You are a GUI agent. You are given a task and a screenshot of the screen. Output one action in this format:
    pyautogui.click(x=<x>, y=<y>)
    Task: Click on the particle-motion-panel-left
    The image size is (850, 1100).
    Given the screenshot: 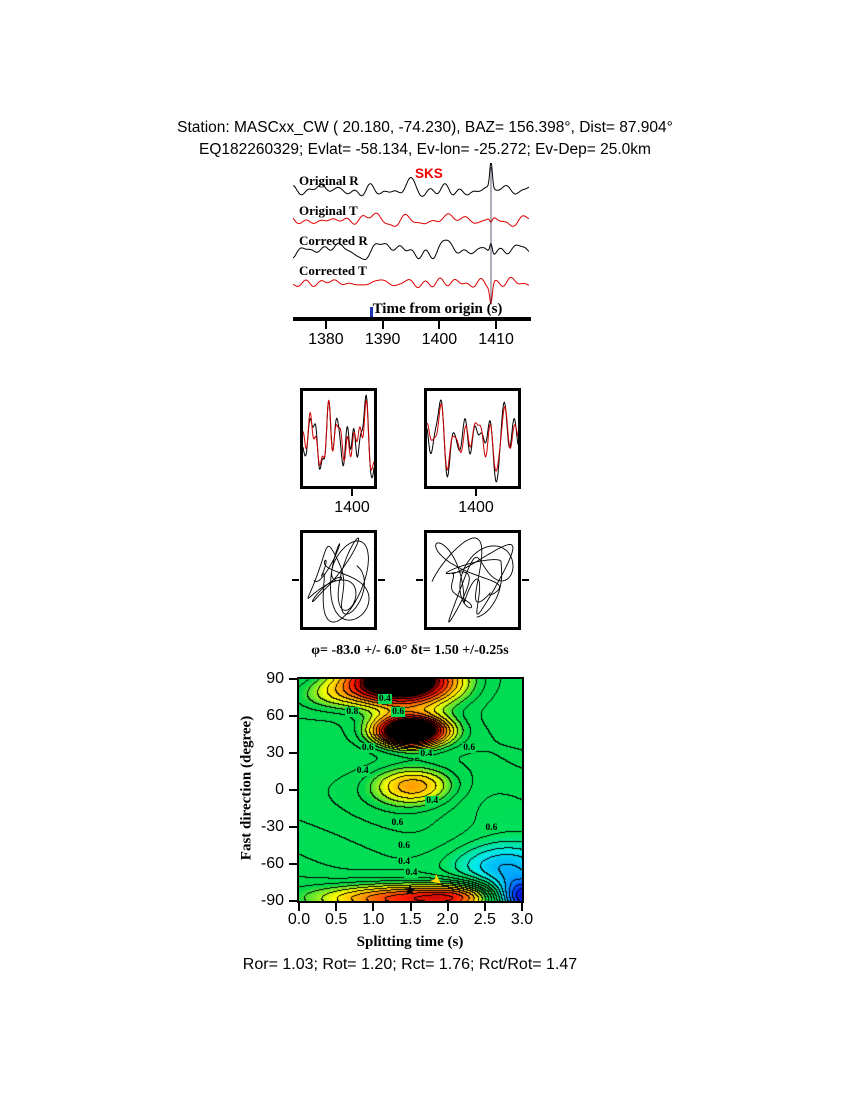 What is the action you would take?
    pyautogui.click(x=338, y=580)
    